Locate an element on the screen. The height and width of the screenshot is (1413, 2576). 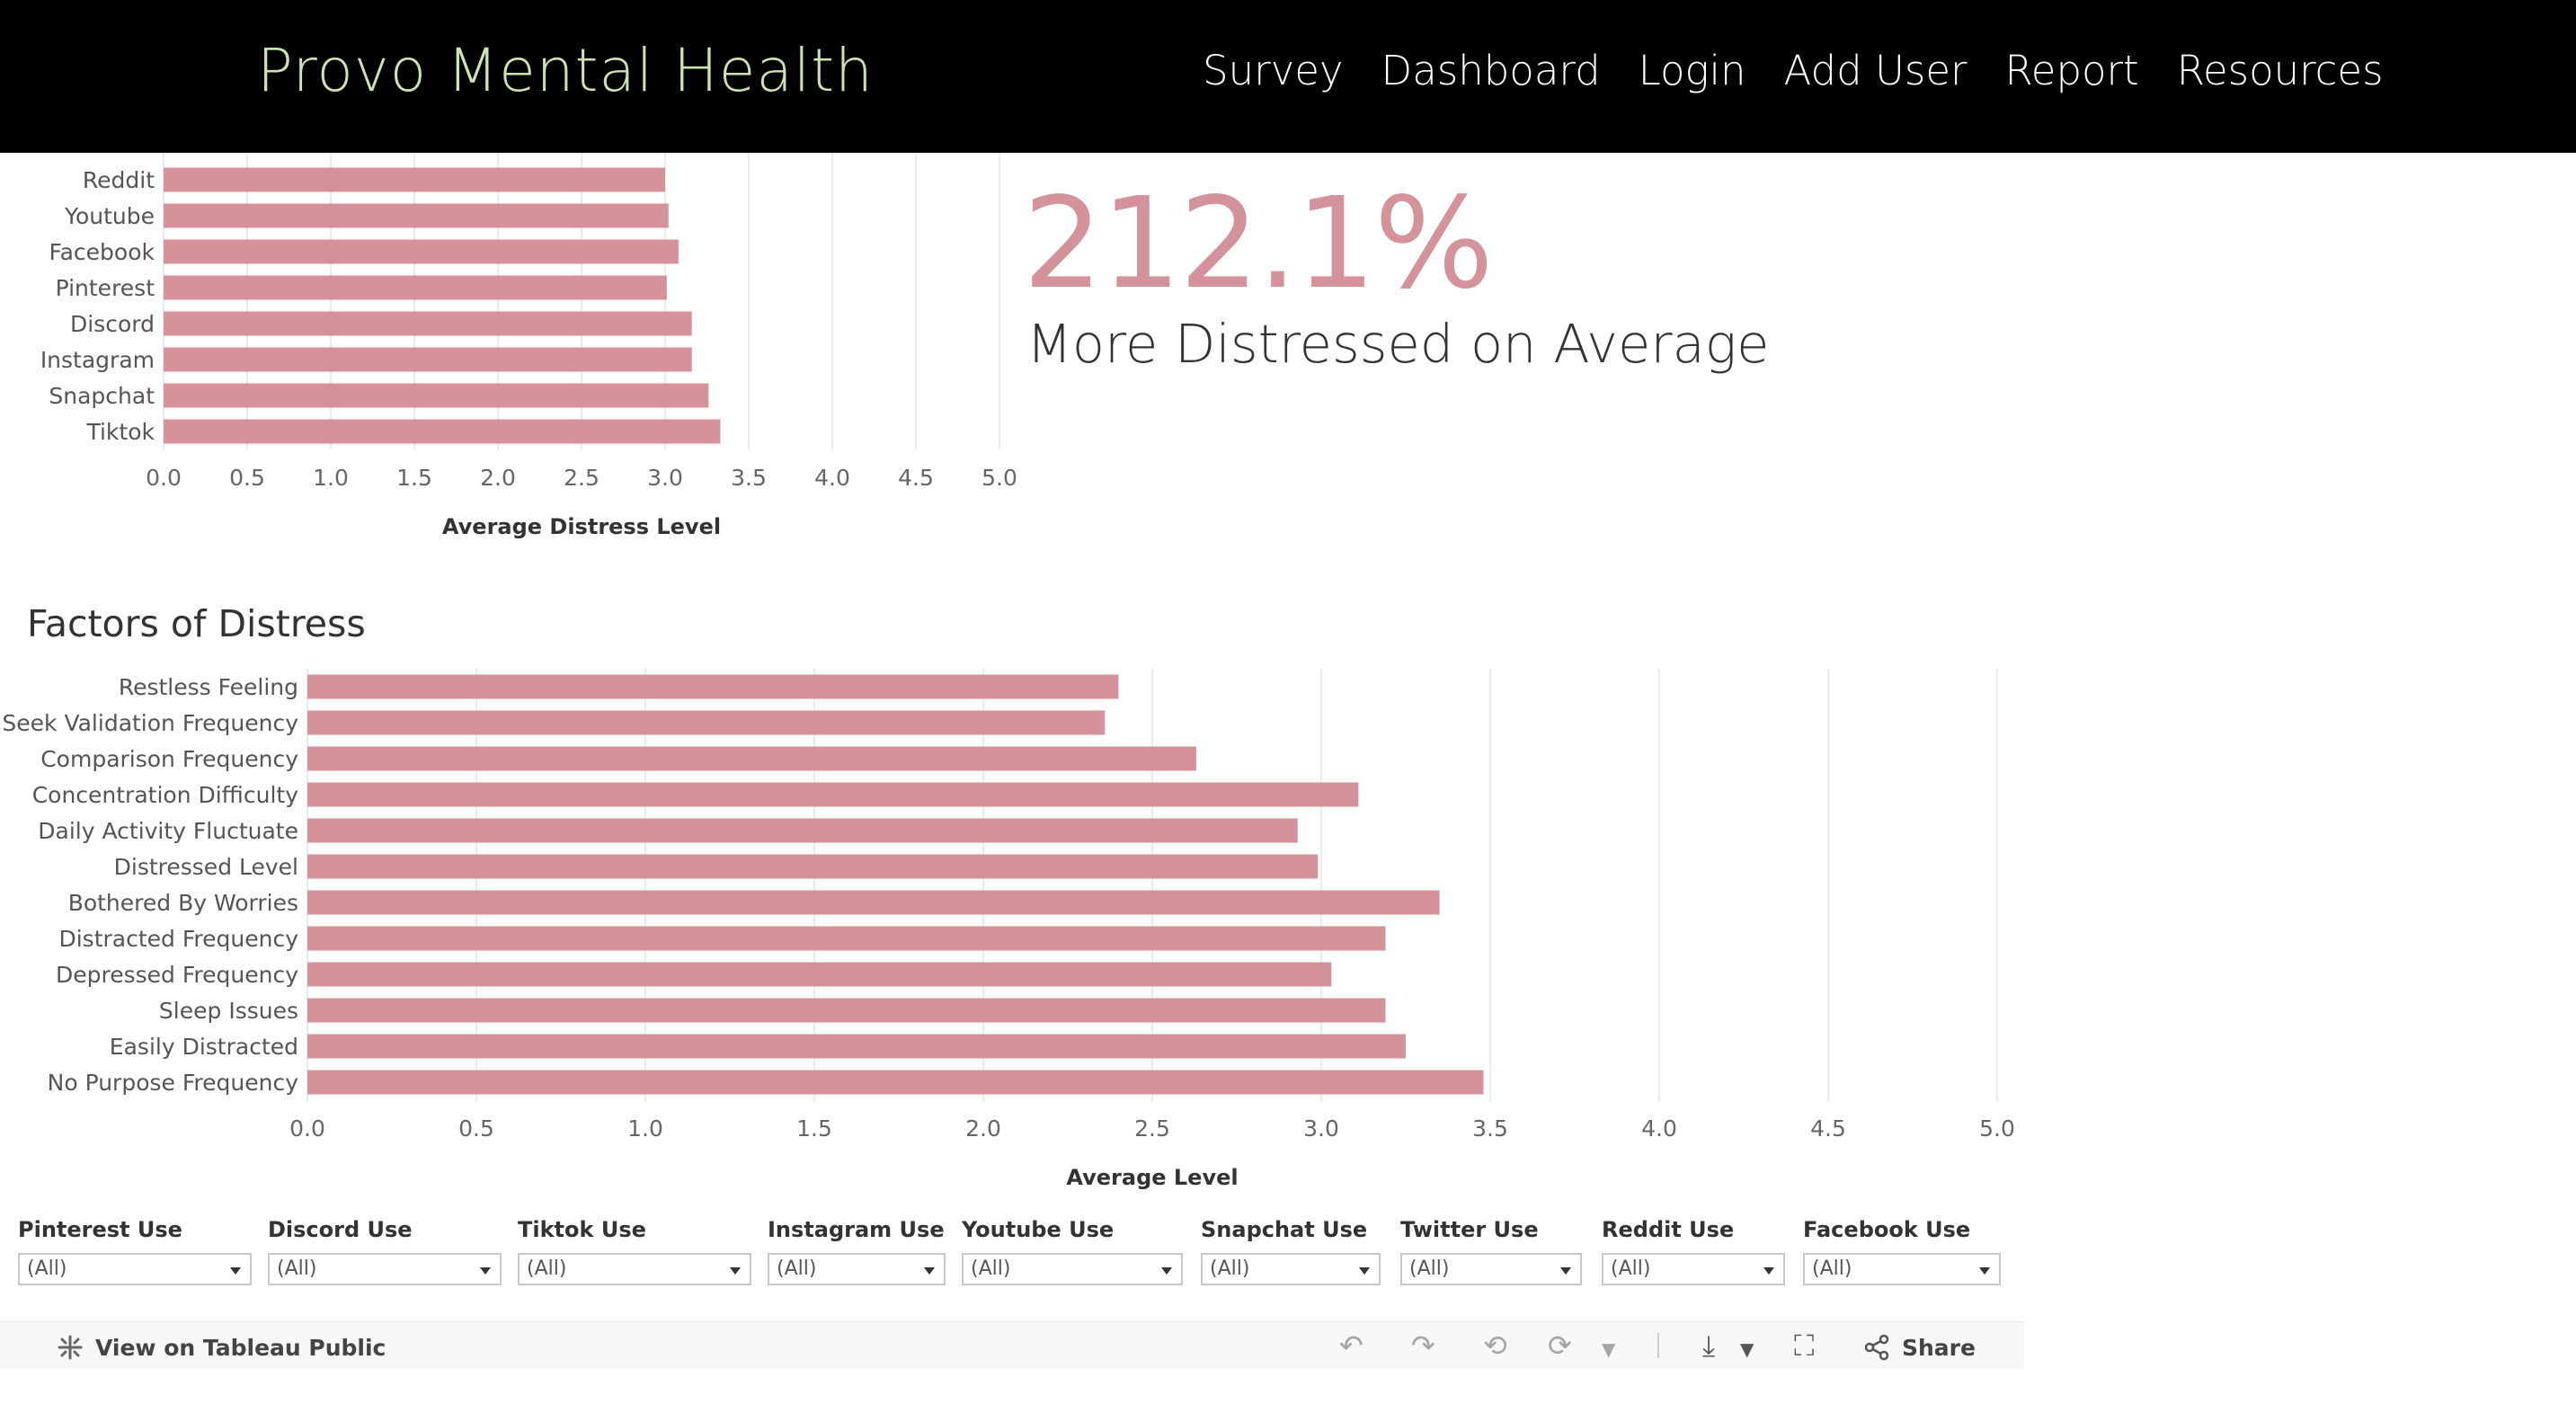
category-label: Youtube is located at coordinates (109, 216).